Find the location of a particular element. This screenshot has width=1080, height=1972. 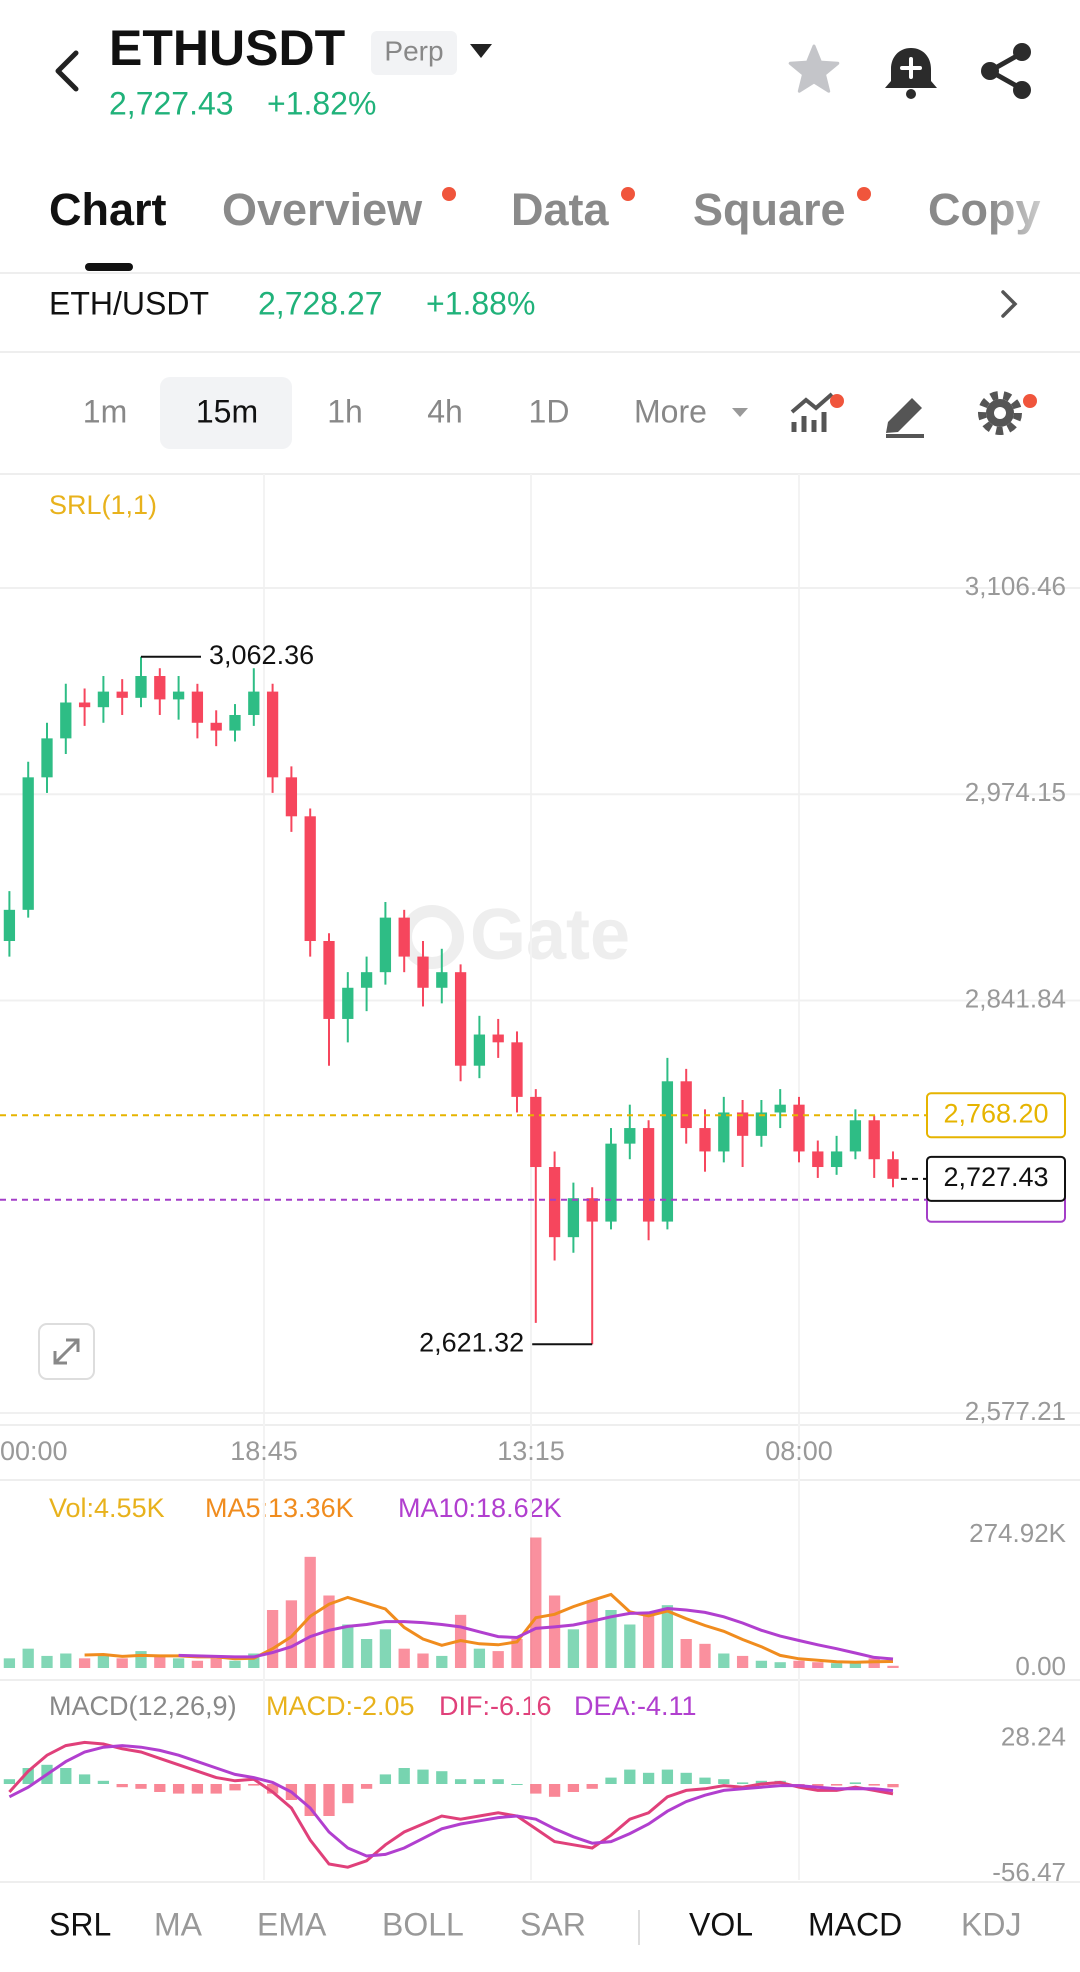

indicator-tab: SAR is located at coordinates (553, 1924).